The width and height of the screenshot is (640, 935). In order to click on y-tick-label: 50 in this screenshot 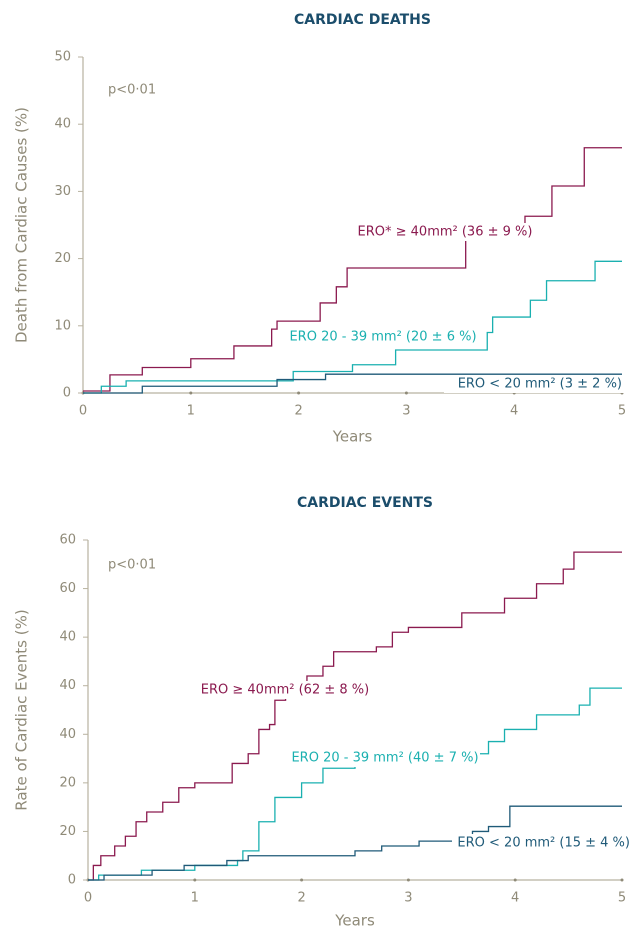, I will do `click(62, 57)`.